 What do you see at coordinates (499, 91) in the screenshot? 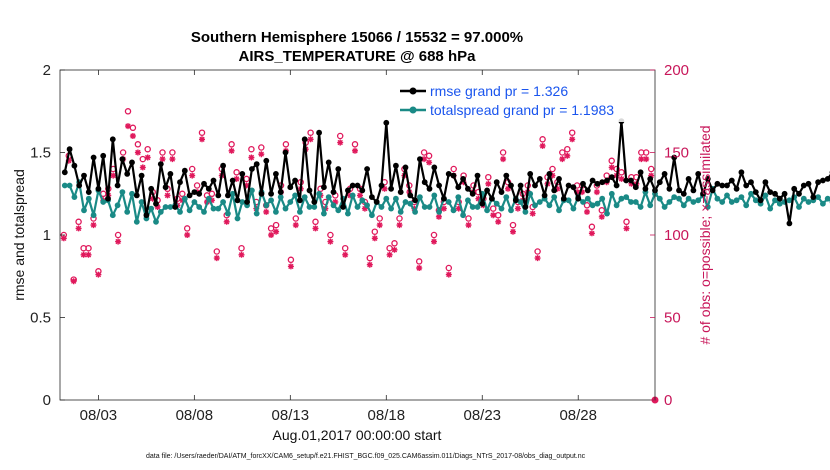
I see `legend-rmse-label: rmse grand pr = 1.326` at bounding box center [499, 91].